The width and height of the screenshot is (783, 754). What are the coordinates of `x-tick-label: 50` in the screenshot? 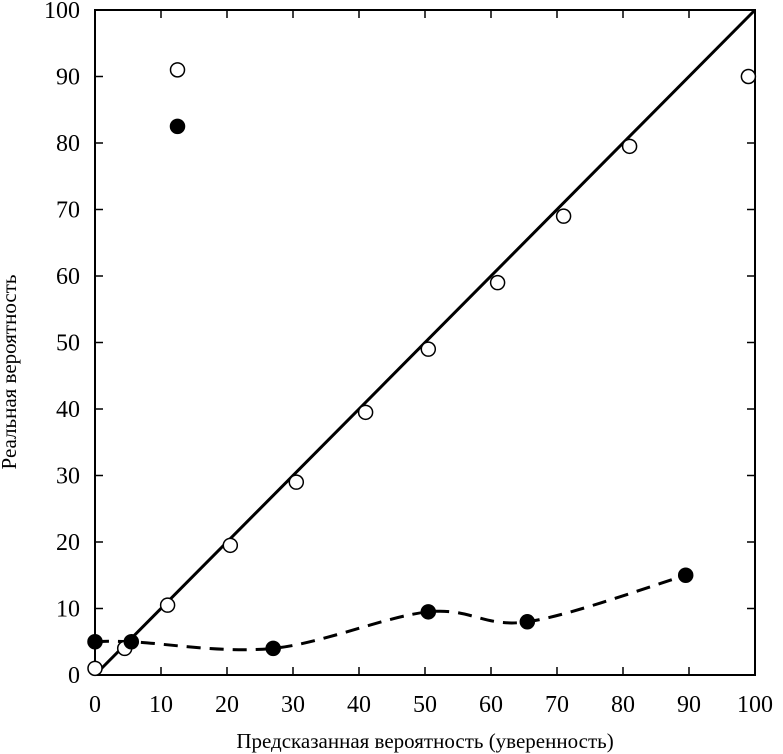 It's located at (425, 705).